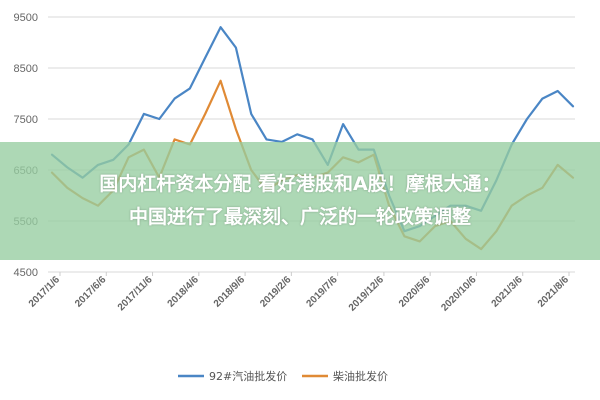 This screenshot has height=400, width=600. What do you see at coordinates (299, 217) in the screenshot?
I see `headline-line-2: 中国进行了最深刻、广泛的一轮政策调整` at bounding box center [299, 217].